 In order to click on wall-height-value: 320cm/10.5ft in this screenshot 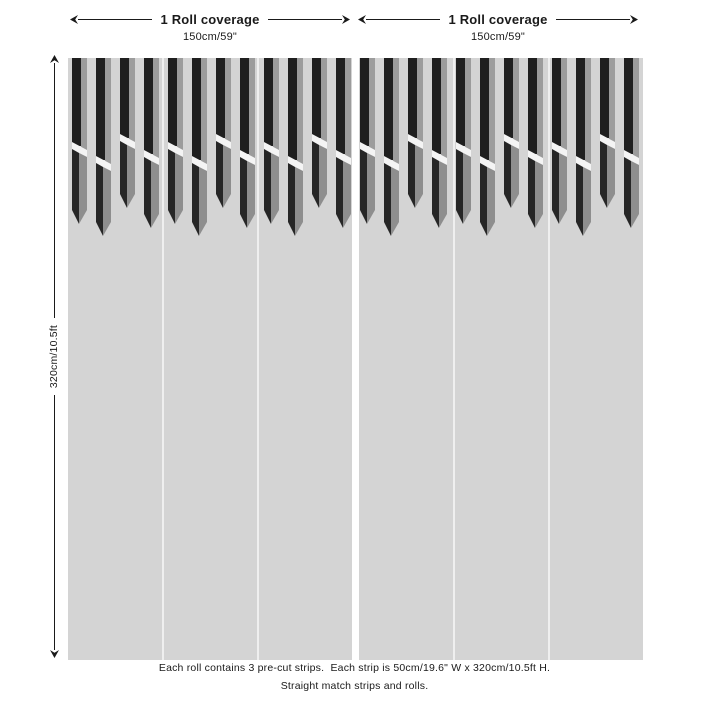, I will do `click(54, 356)`.